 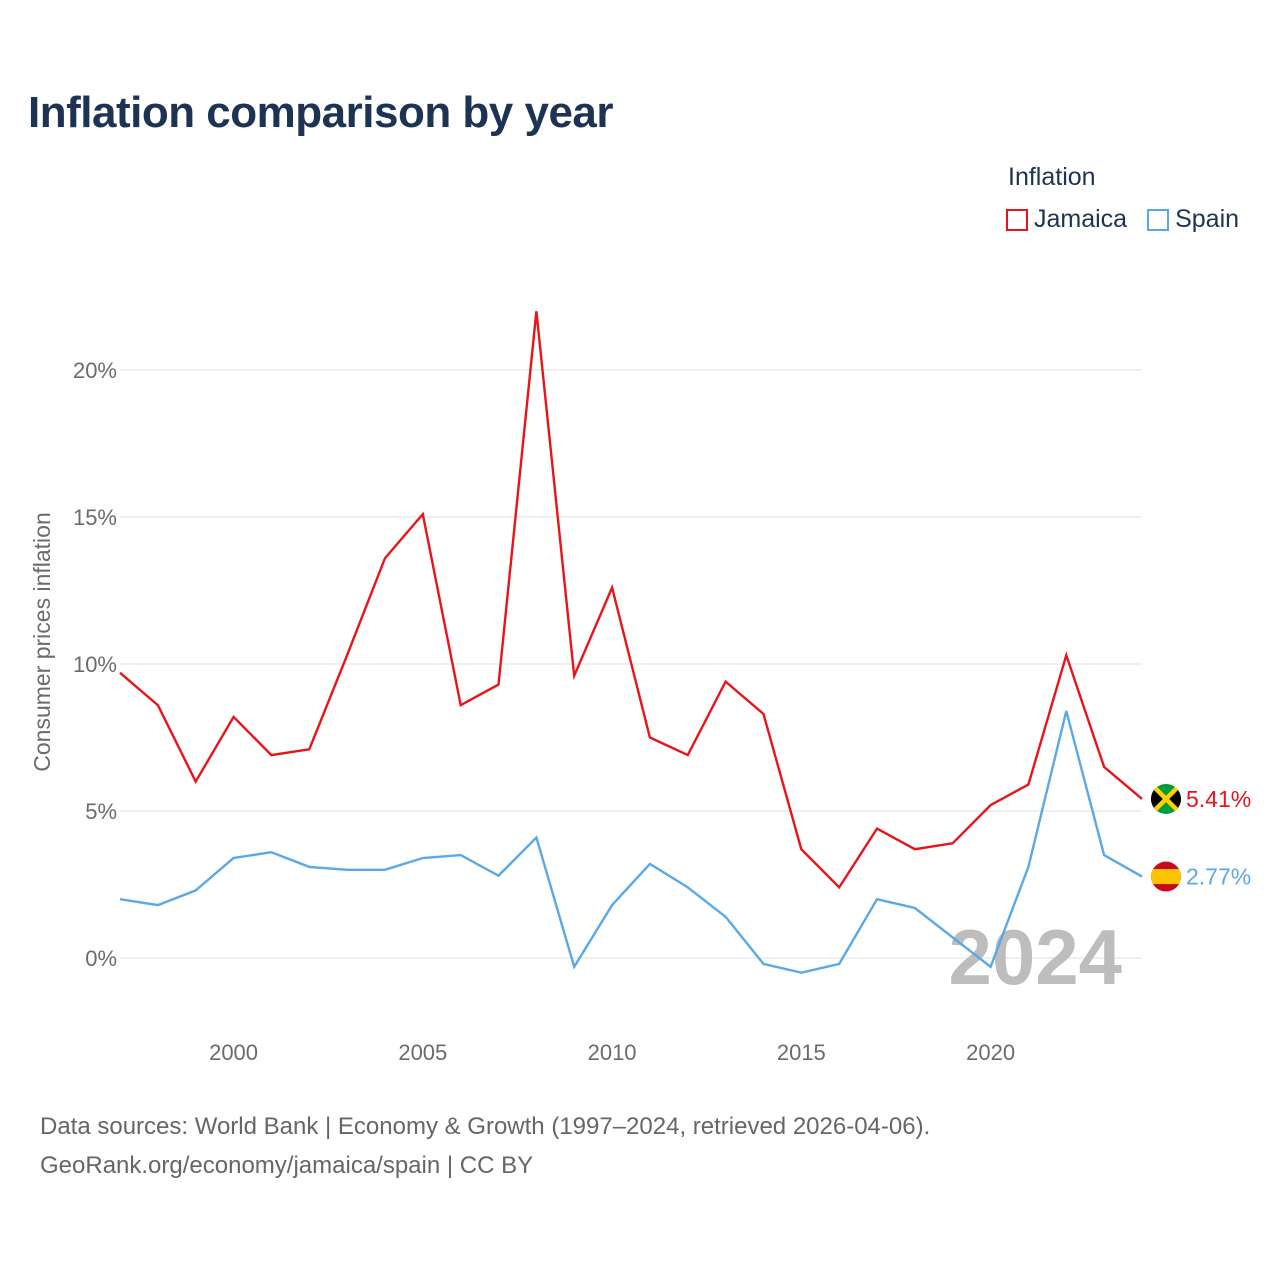 I want to click on x-tick-label: 2000, so click(x=233, y=1052).